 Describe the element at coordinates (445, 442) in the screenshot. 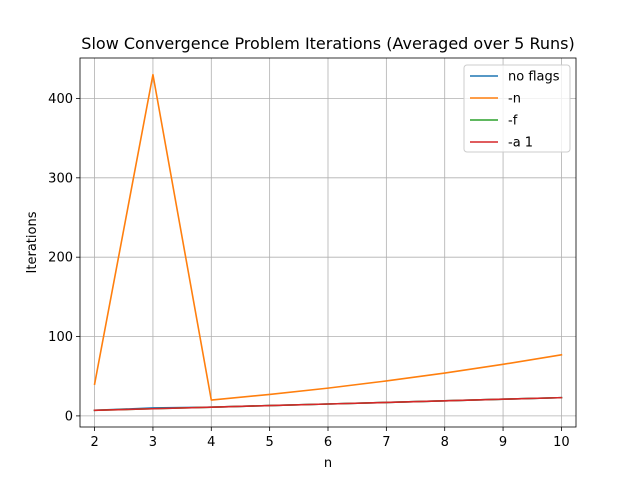

I see `x-tick-label: 8` at that location.